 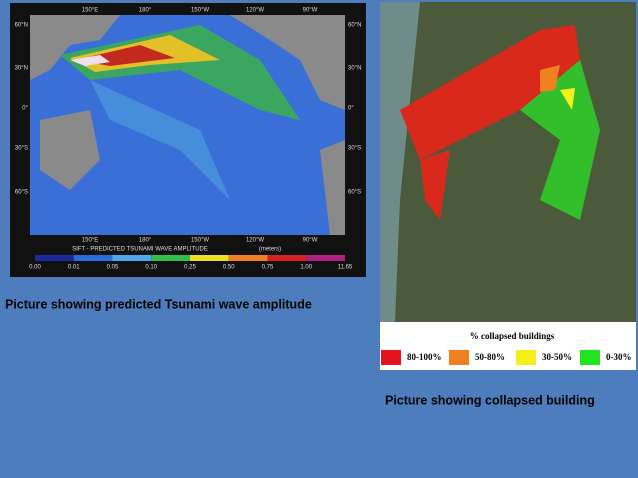 What do you see at coordinates (490, 400) in the screenshot?
I see `caption: Picture showing collapsed building` at bounding box center [490, 400].